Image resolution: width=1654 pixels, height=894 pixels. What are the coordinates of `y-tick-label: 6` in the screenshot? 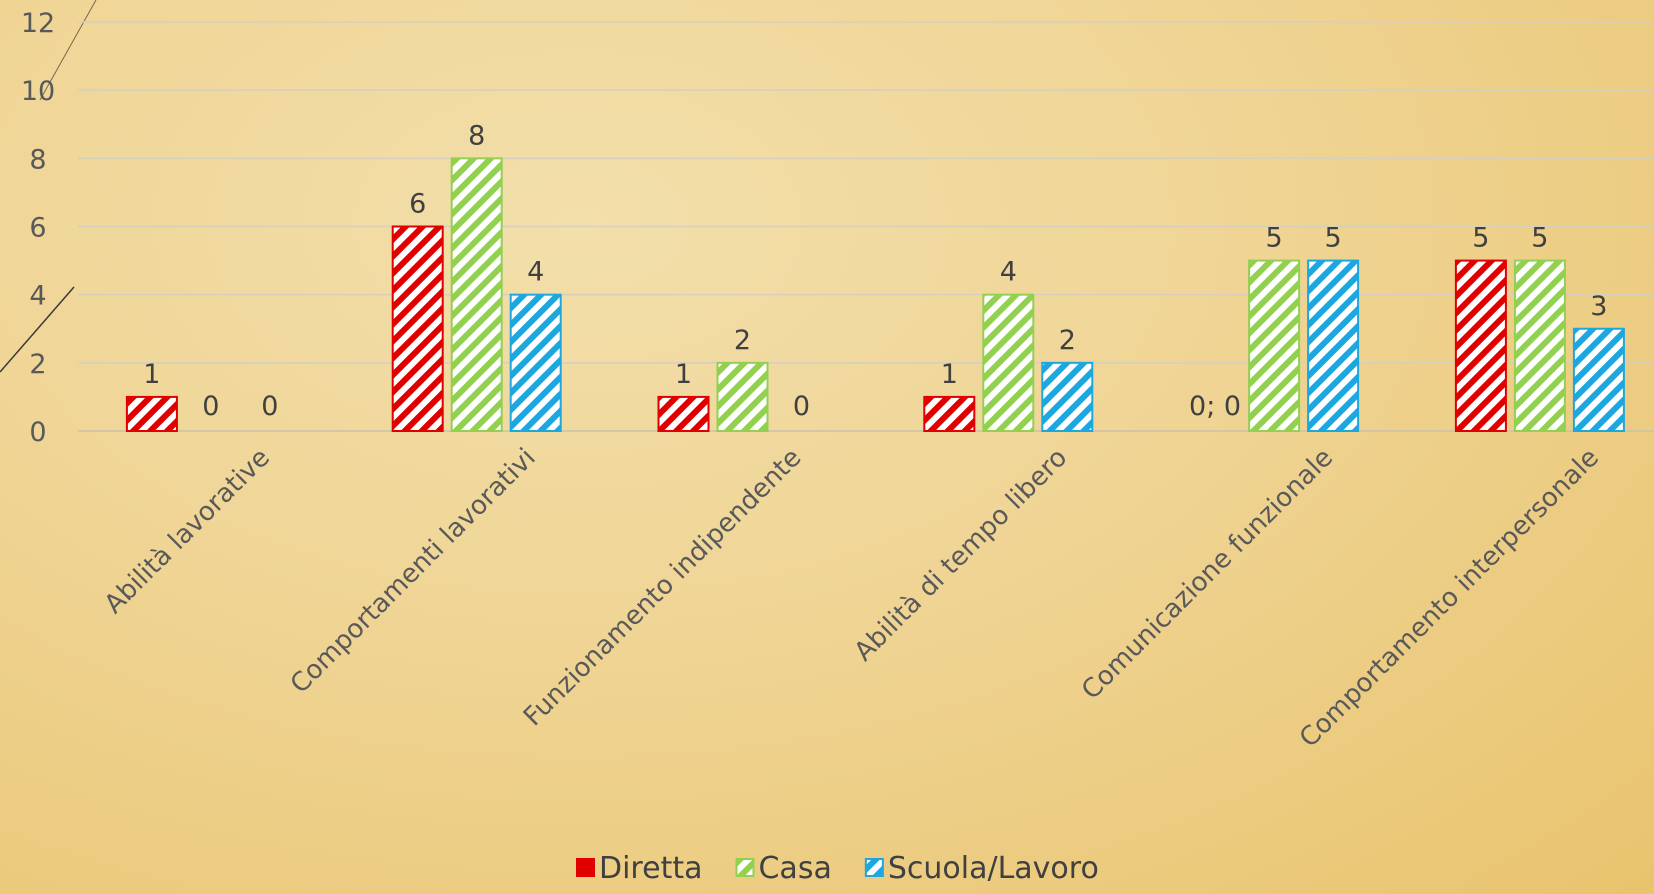 It's located at (37, 228).